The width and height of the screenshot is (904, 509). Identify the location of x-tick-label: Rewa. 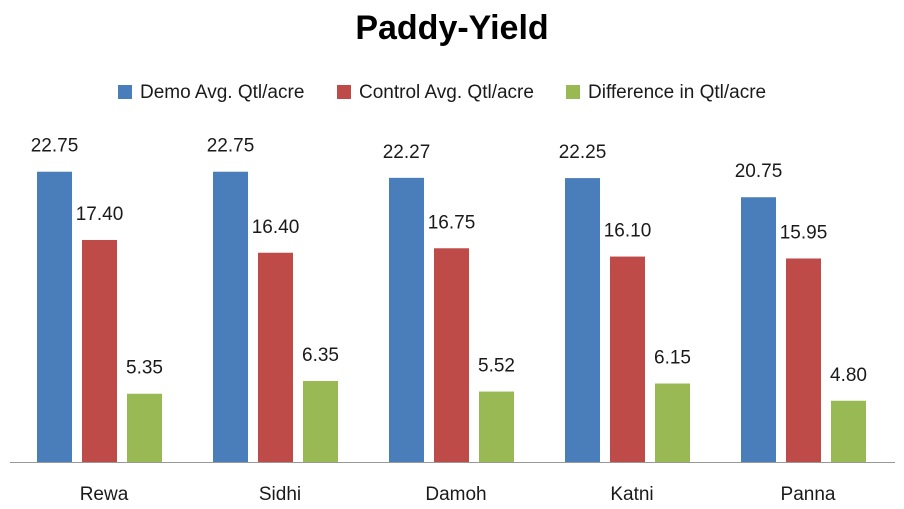
(104, 494).